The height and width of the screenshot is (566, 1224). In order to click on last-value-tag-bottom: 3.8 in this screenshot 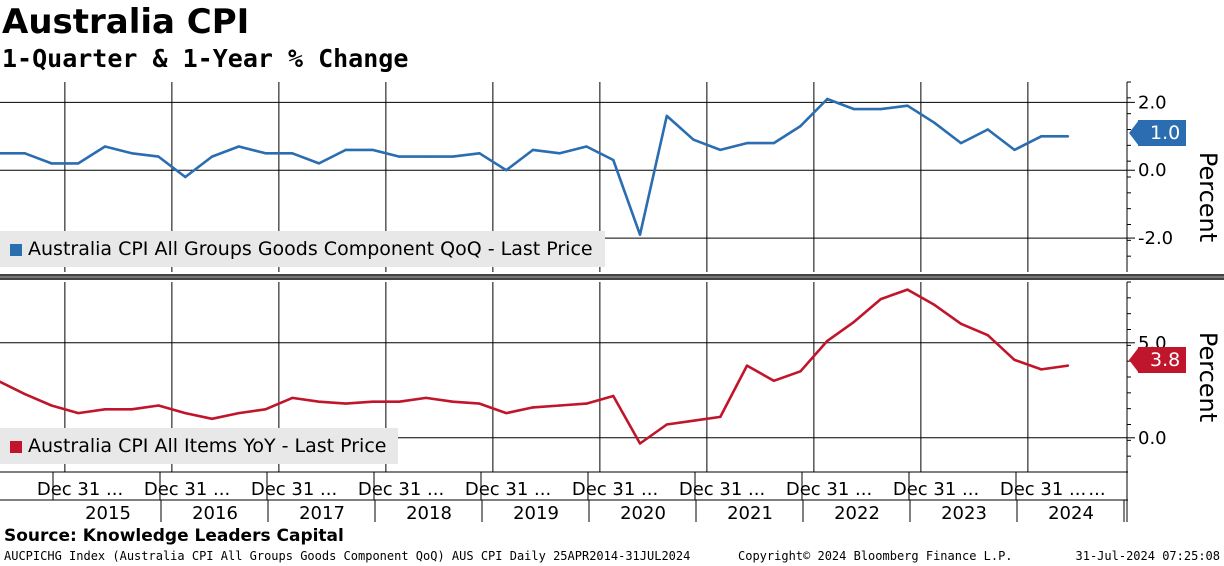, I will do `click(1162, 360)`.